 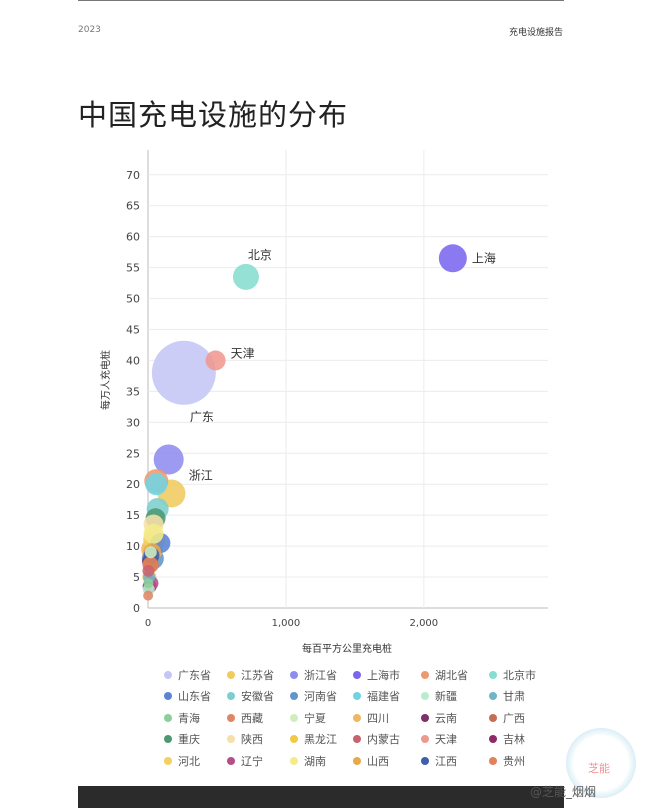 I want to click on legend-label: 湖南, so click(x=315, y=761).